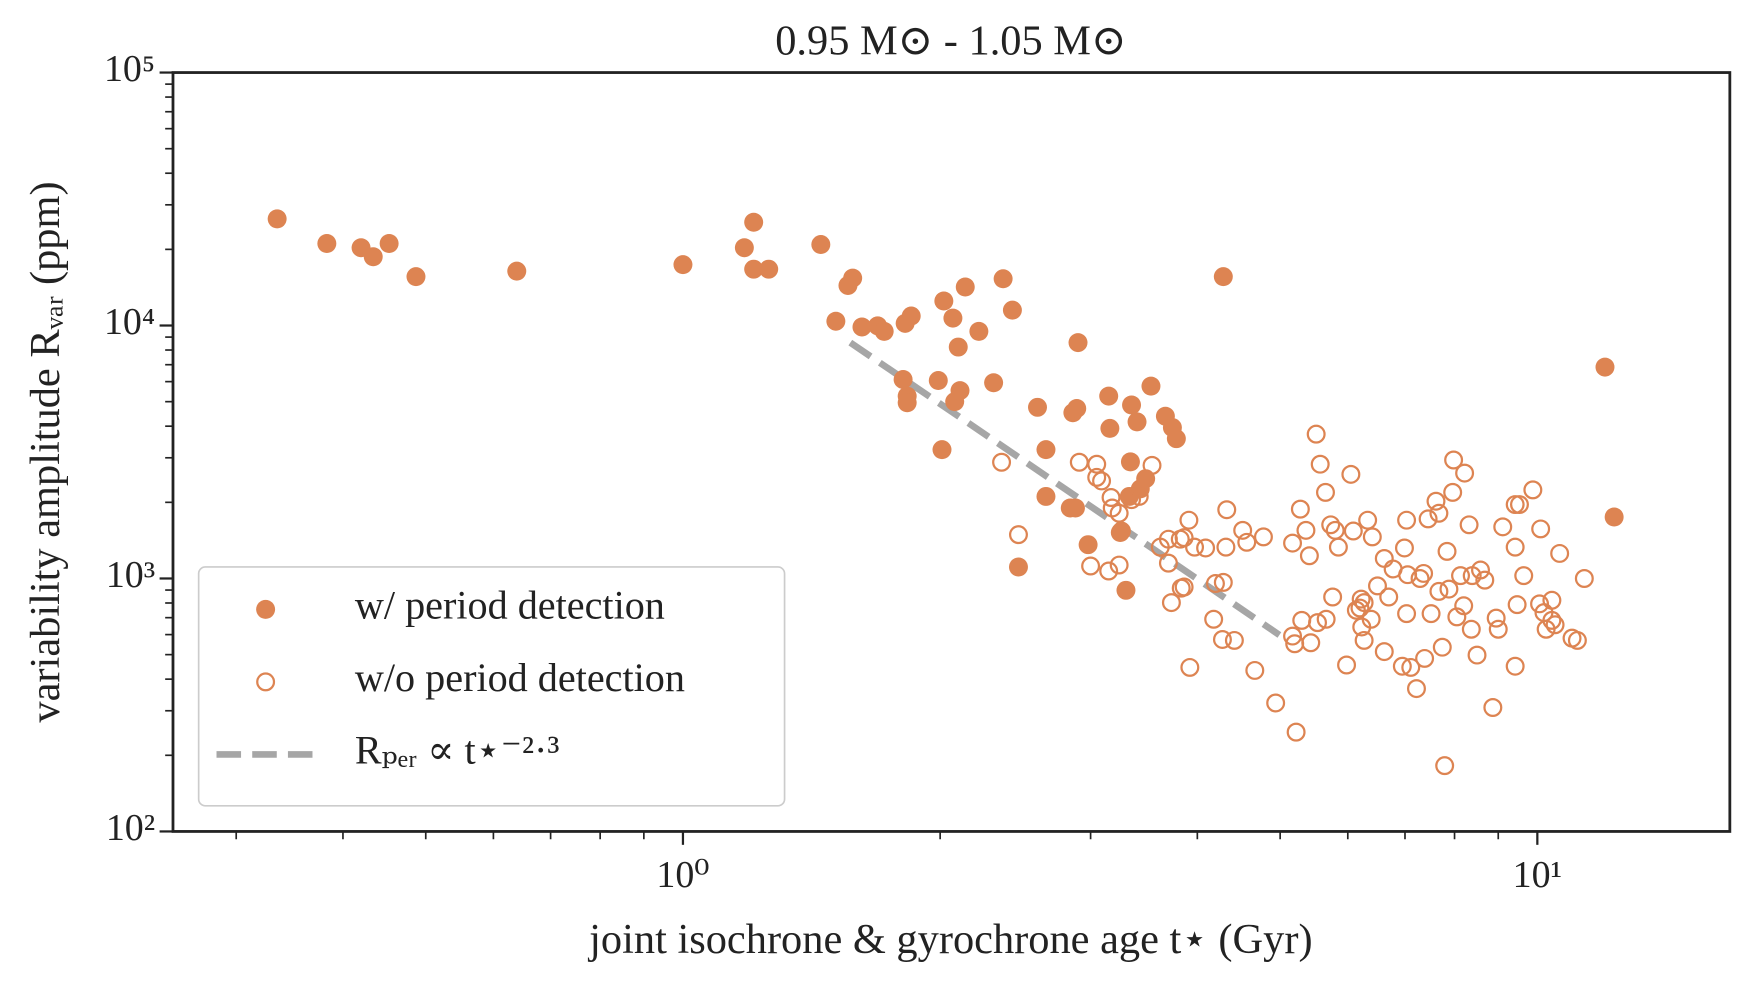  I want to click on legend-marker, so click(266, 682).